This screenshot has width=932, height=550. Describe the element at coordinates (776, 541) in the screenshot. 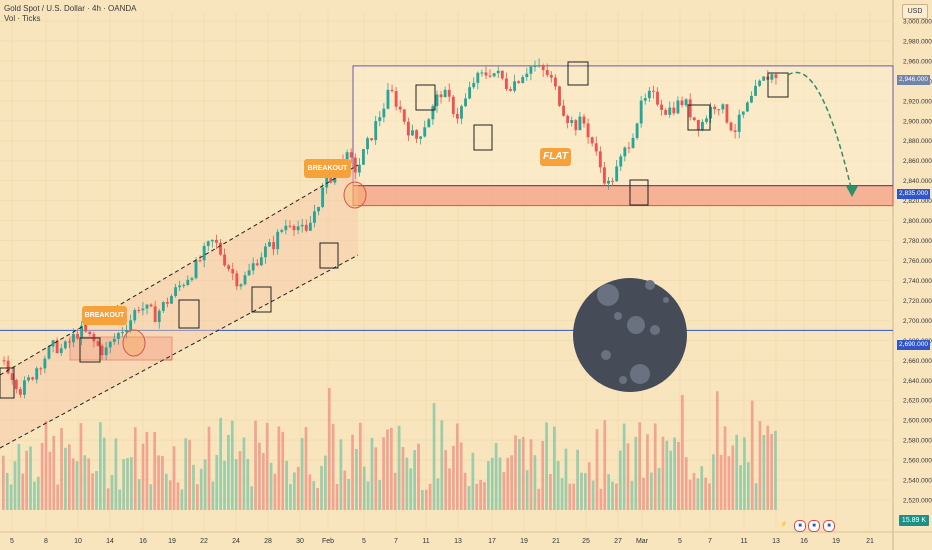

I see `x-tick-label: 13` at that location.